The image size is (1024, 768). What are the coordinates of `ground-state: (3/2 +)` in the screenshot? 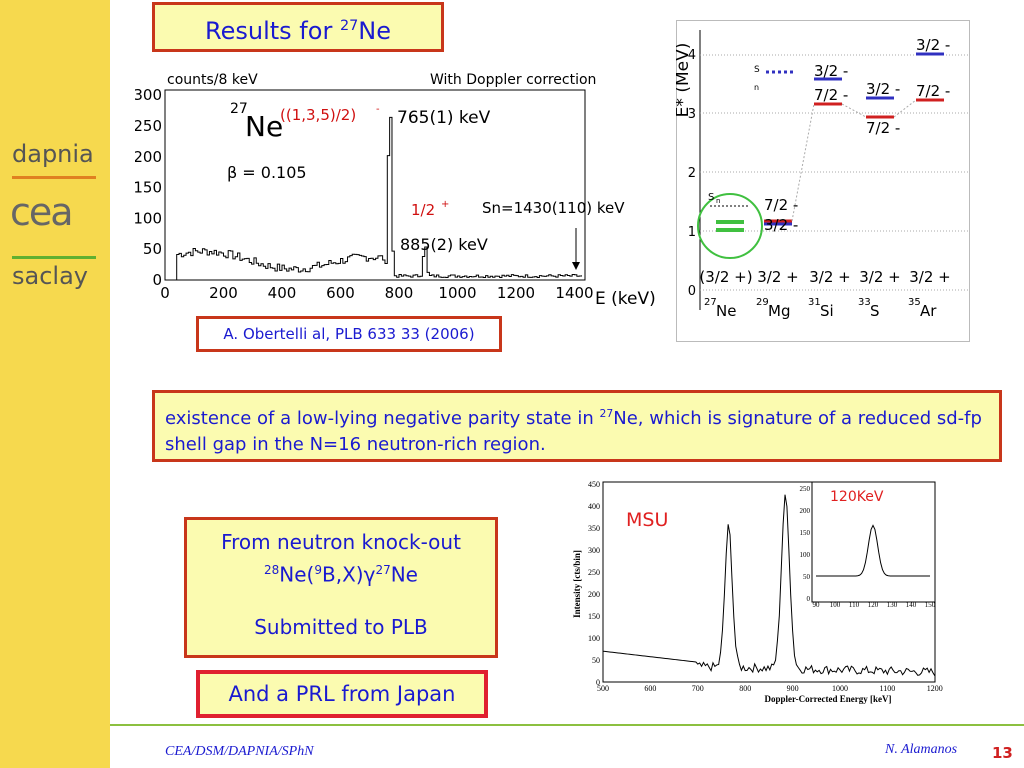 It's located at (725, 277).